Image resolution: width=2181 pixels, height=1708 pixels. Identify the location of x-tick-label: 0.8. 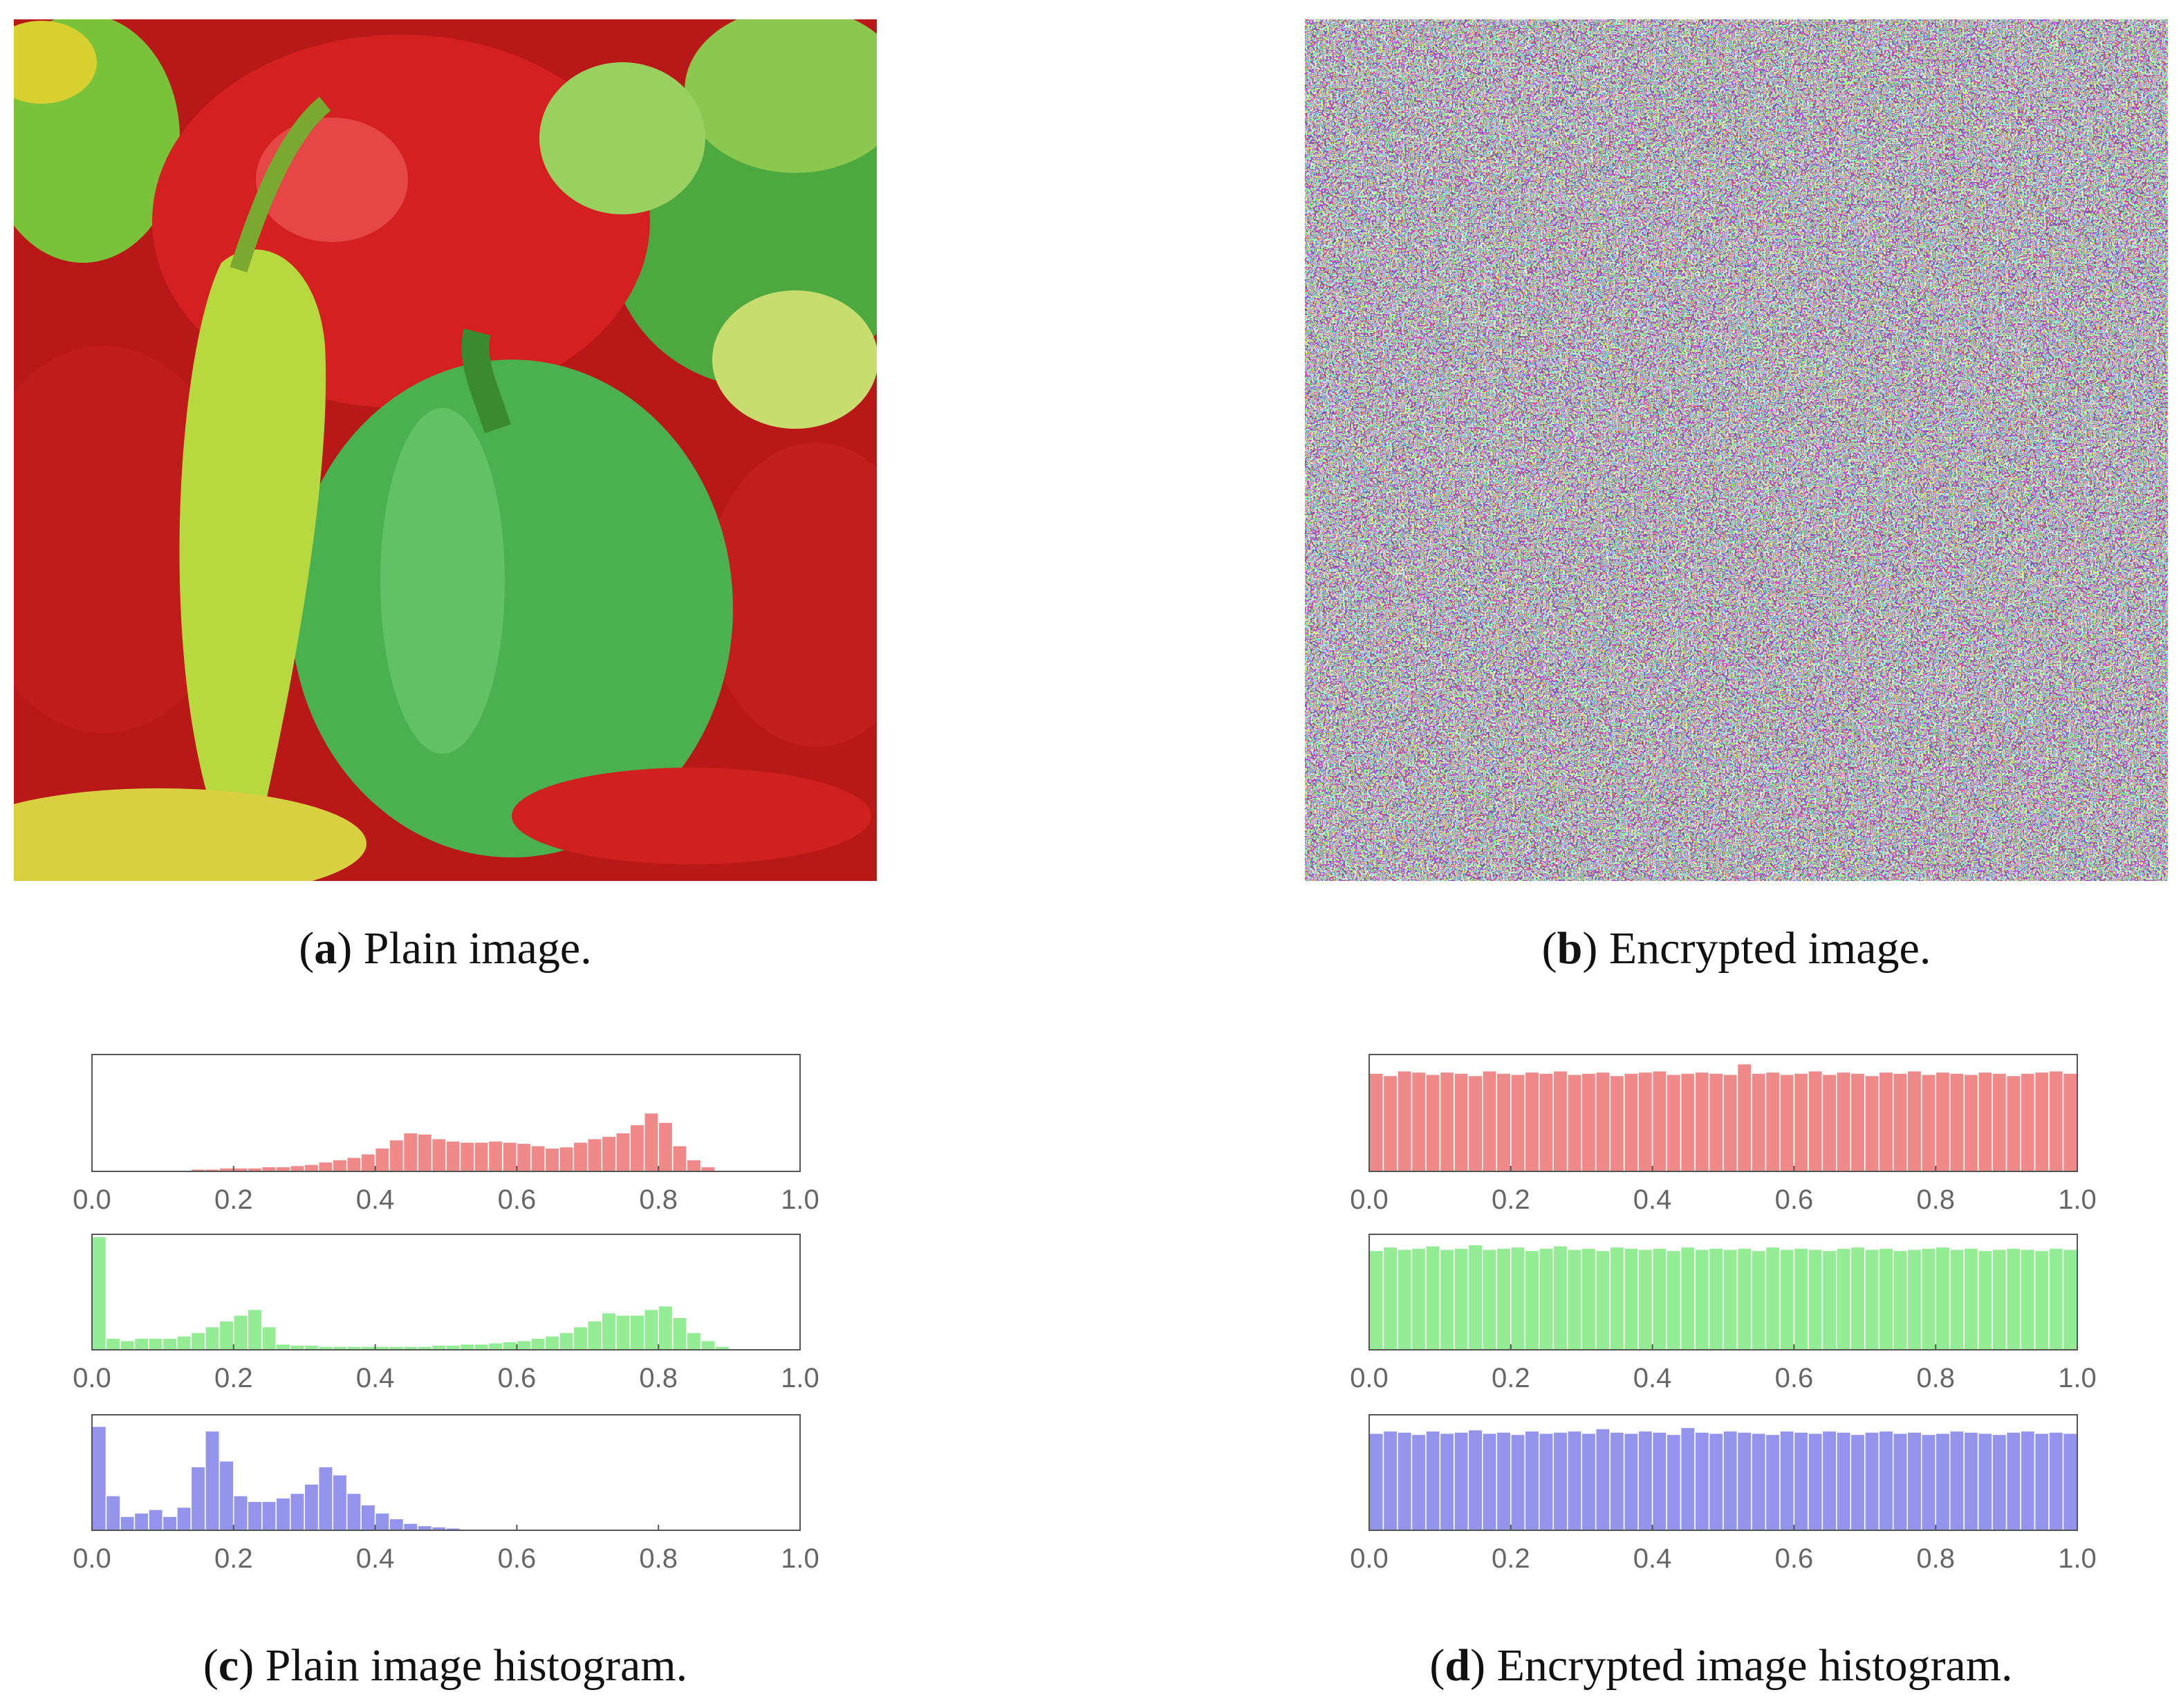
(658, 1378).